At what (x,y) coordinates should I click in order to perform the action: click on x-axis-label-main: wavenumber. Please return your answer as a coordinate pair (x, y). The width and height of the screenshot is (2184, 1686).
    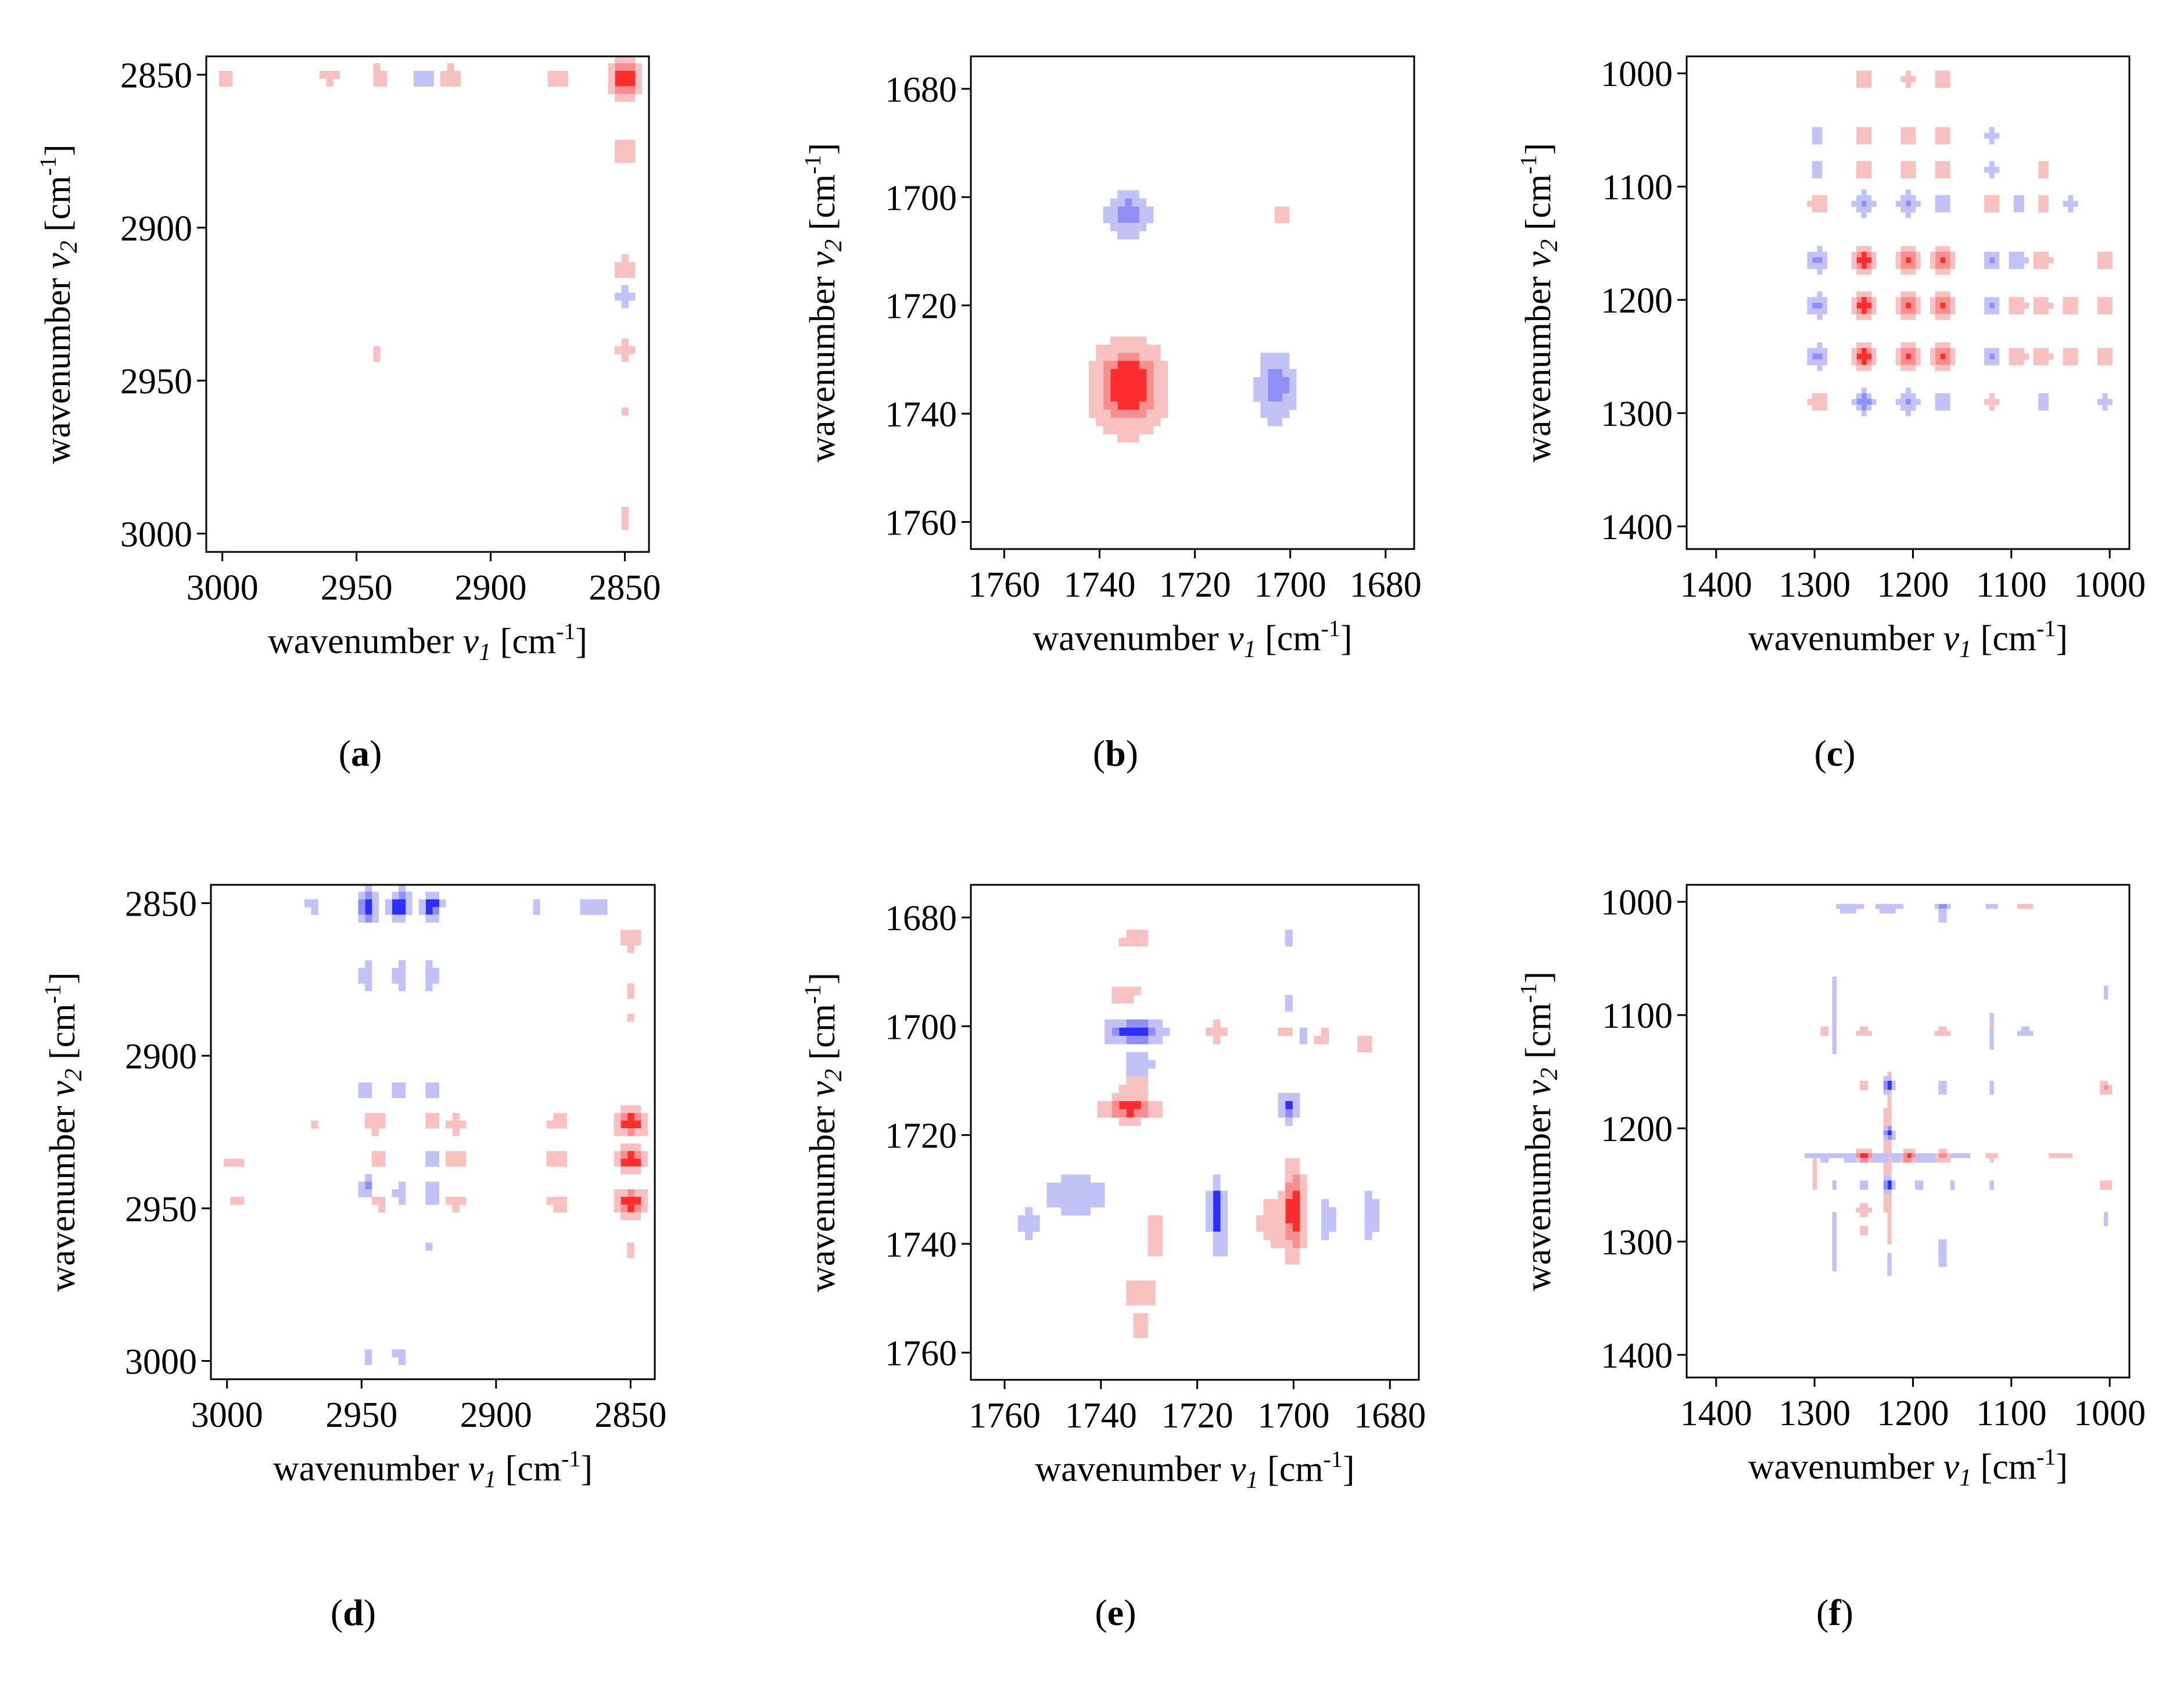
    Looking at the image, I should click on (1846, 638).